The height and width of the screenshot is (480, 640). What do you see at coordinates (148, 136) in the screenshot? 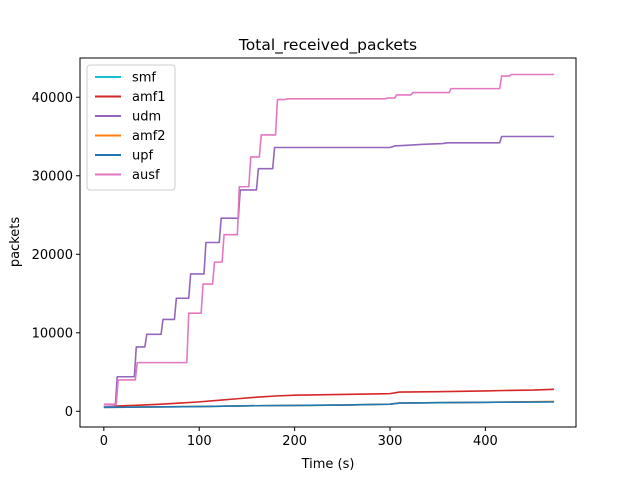
I see `legend-label-amf2: amf2` at bounding box center [148, 136].